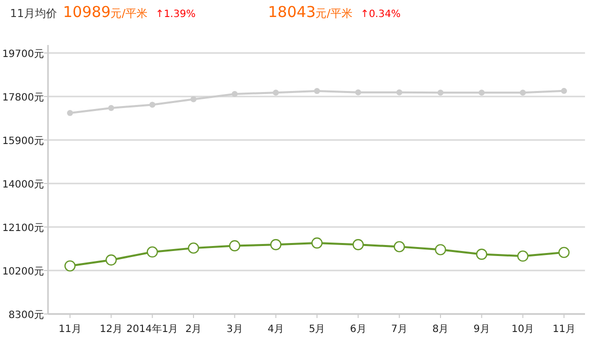 The height and width of the screenshot is (343, 600). Describe the element at coordinates (23, 272) in the screenshot. I see `y-tick-label: 10200元` at that location.